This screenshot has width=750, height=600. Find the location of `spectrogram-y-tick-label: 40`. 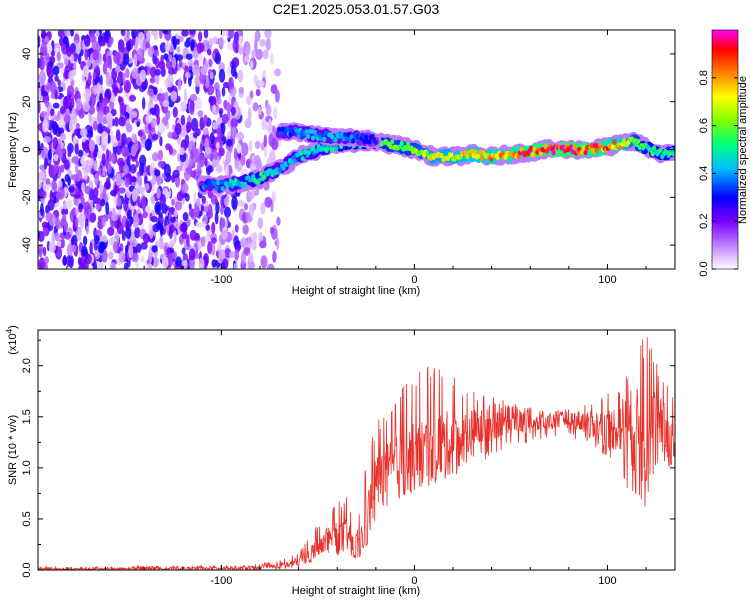

spectrogram-y-tick-label: 40 is located at coordinates (27, 54).